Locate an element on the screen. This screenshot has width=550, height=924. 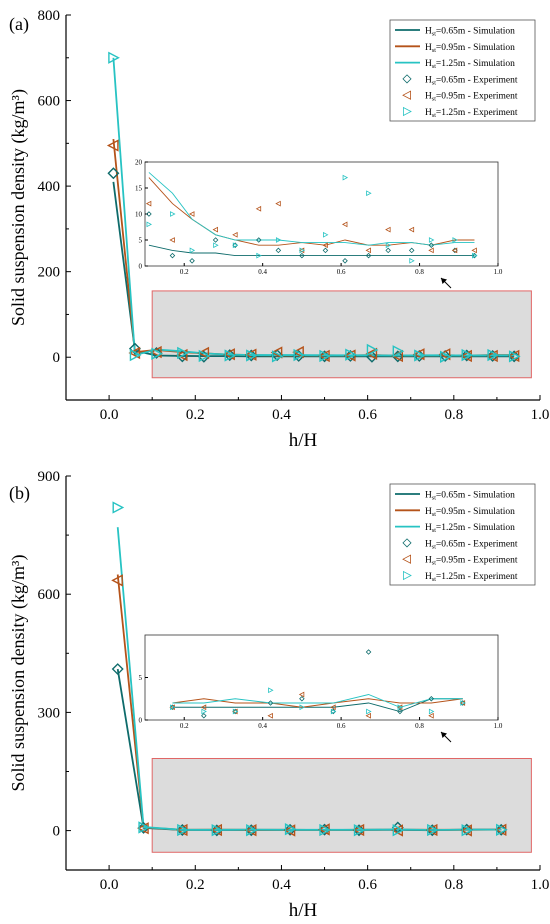
legend-entry-label: Hst=0.65m - Experiment is located at coordinates (471, 80).